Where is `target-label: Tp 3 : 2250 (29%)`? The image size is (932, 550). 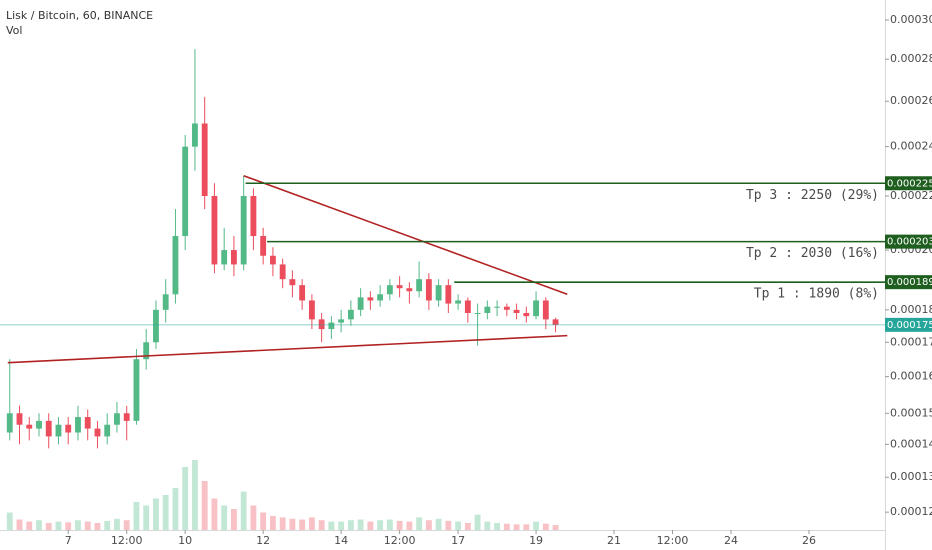 target-label: Tp 3 : 2250 (29%) is located at coordinates (812, 195).